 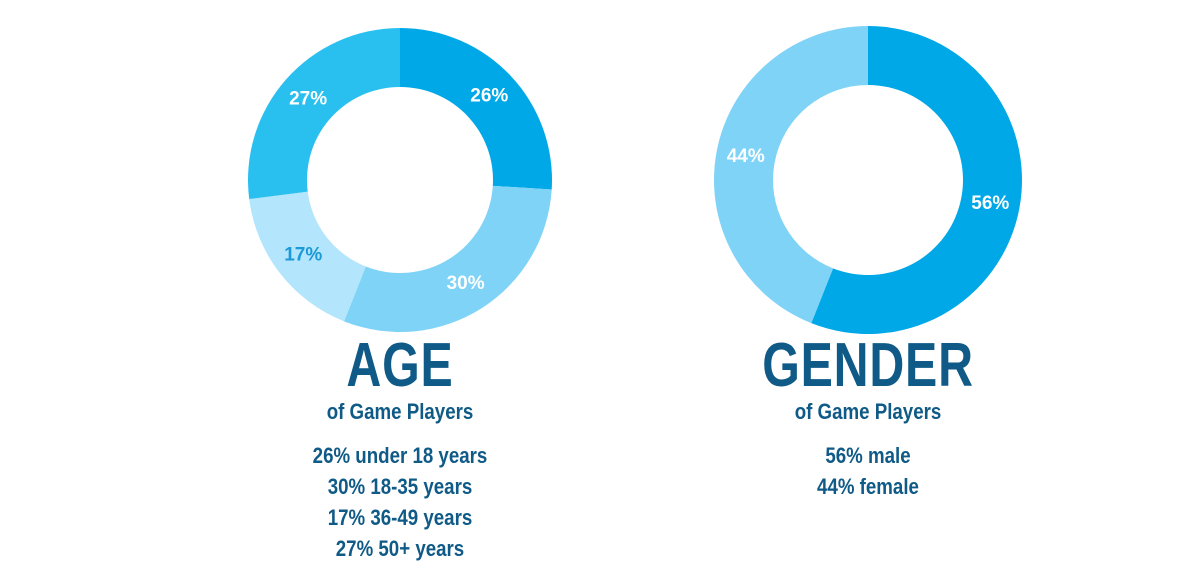 I want to click on age-slice-label-3: 17%, so click(x=303, y=255).